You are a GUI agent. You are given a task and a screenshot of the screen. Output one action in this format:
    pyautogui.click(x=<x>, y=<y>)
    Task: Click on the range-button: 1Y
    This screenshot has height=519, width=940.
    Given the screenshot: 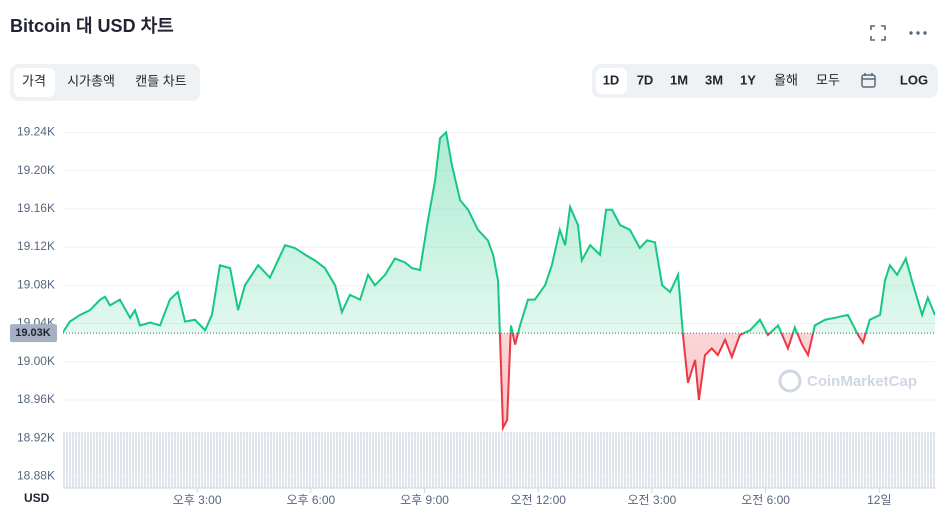 What is the action you would take?
    pyautogui.click(x=748, y=79)
    